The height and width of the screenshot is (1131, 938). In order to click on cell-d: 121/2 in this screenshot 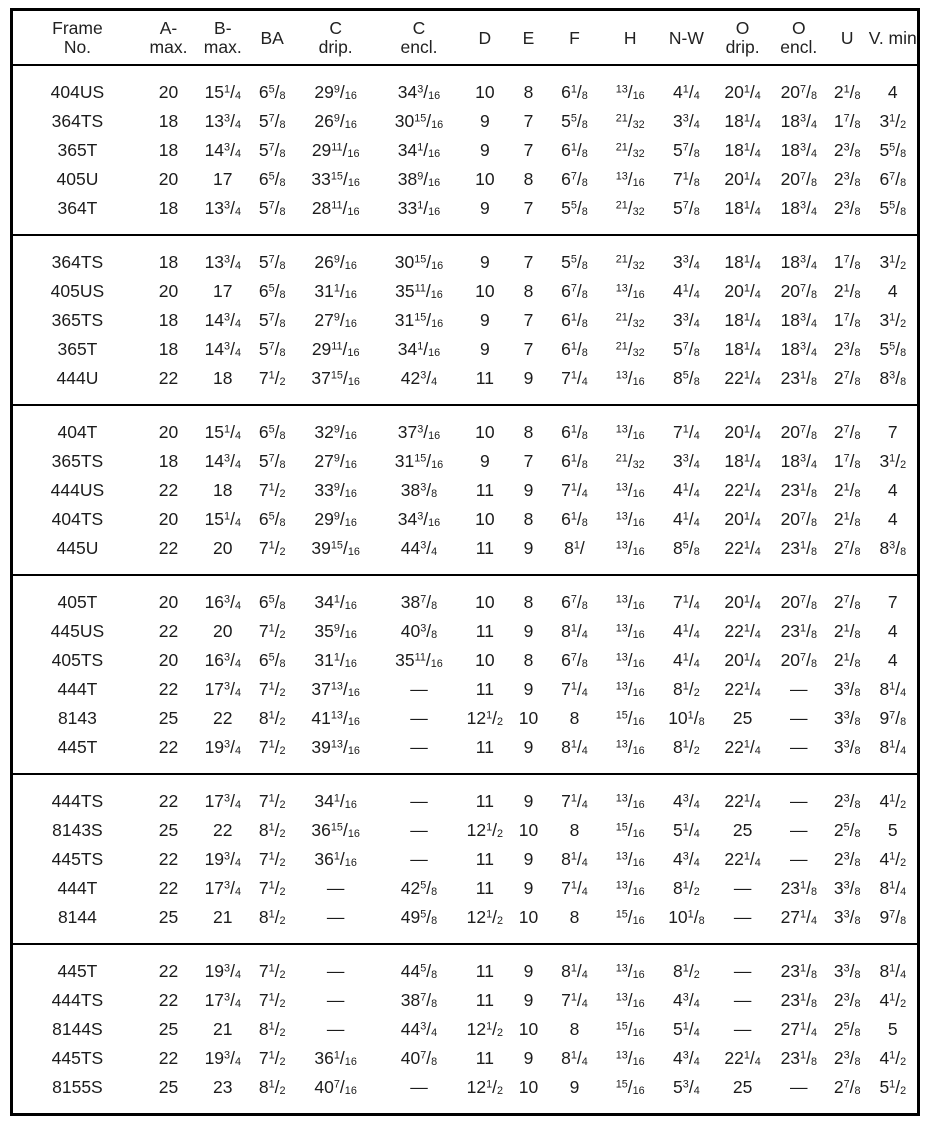, I will do `click(485, 718)`.